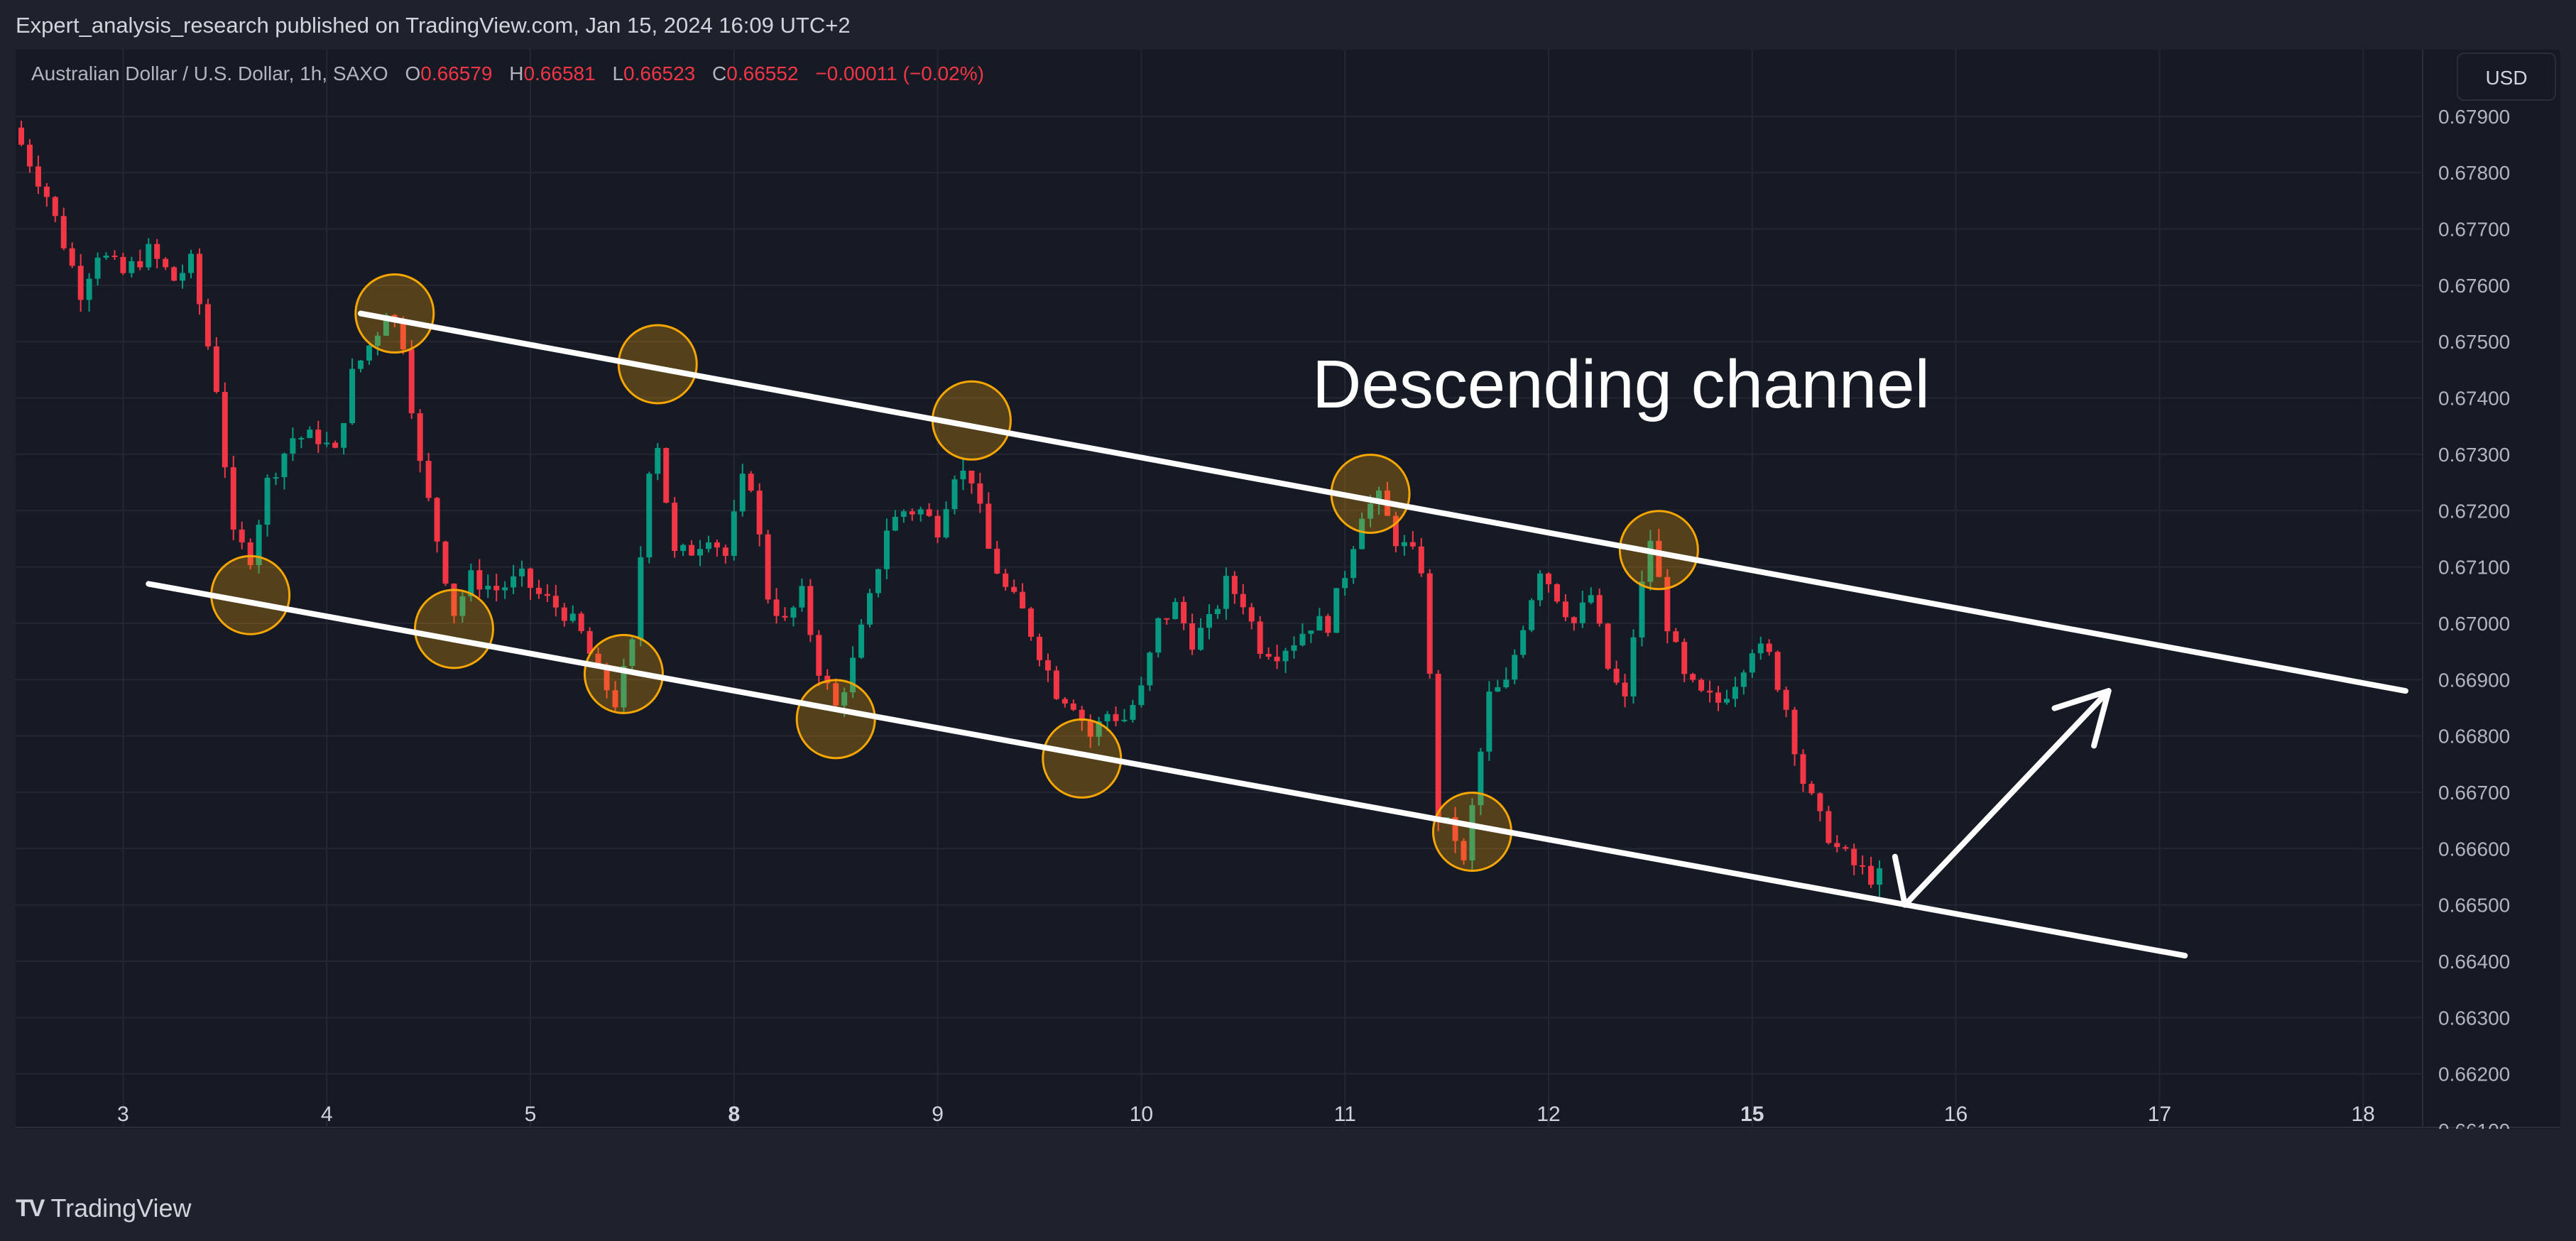  Describe the element at coordinates (531, 1114) in the screenshot. I see `time-tick-label: 5` at that location.